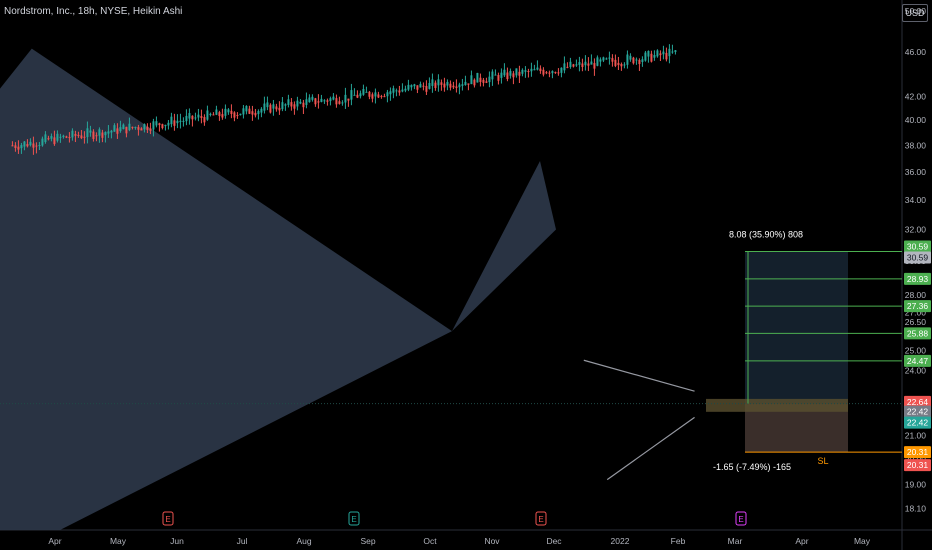 The image size is (932, 550). What do you see at coordinates (177, 541) in the screenshot?
I see `x-tick-label: Jun` at bounding box center [177, 541].